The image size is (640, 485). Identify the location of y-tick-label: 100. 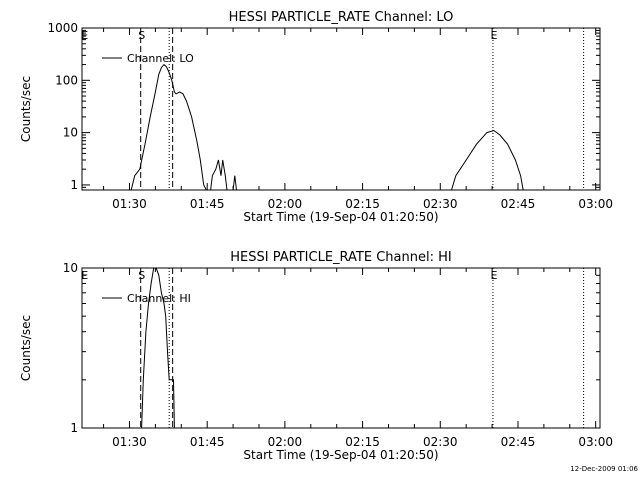
(66, 80).